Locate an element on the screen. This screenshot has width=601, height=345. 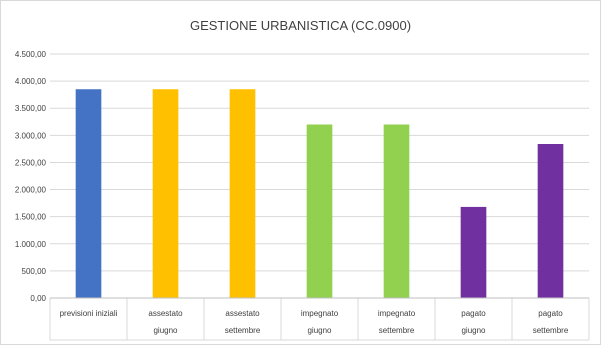
y-tick-label: 2.000,00 is located at coordinates (31, 190).